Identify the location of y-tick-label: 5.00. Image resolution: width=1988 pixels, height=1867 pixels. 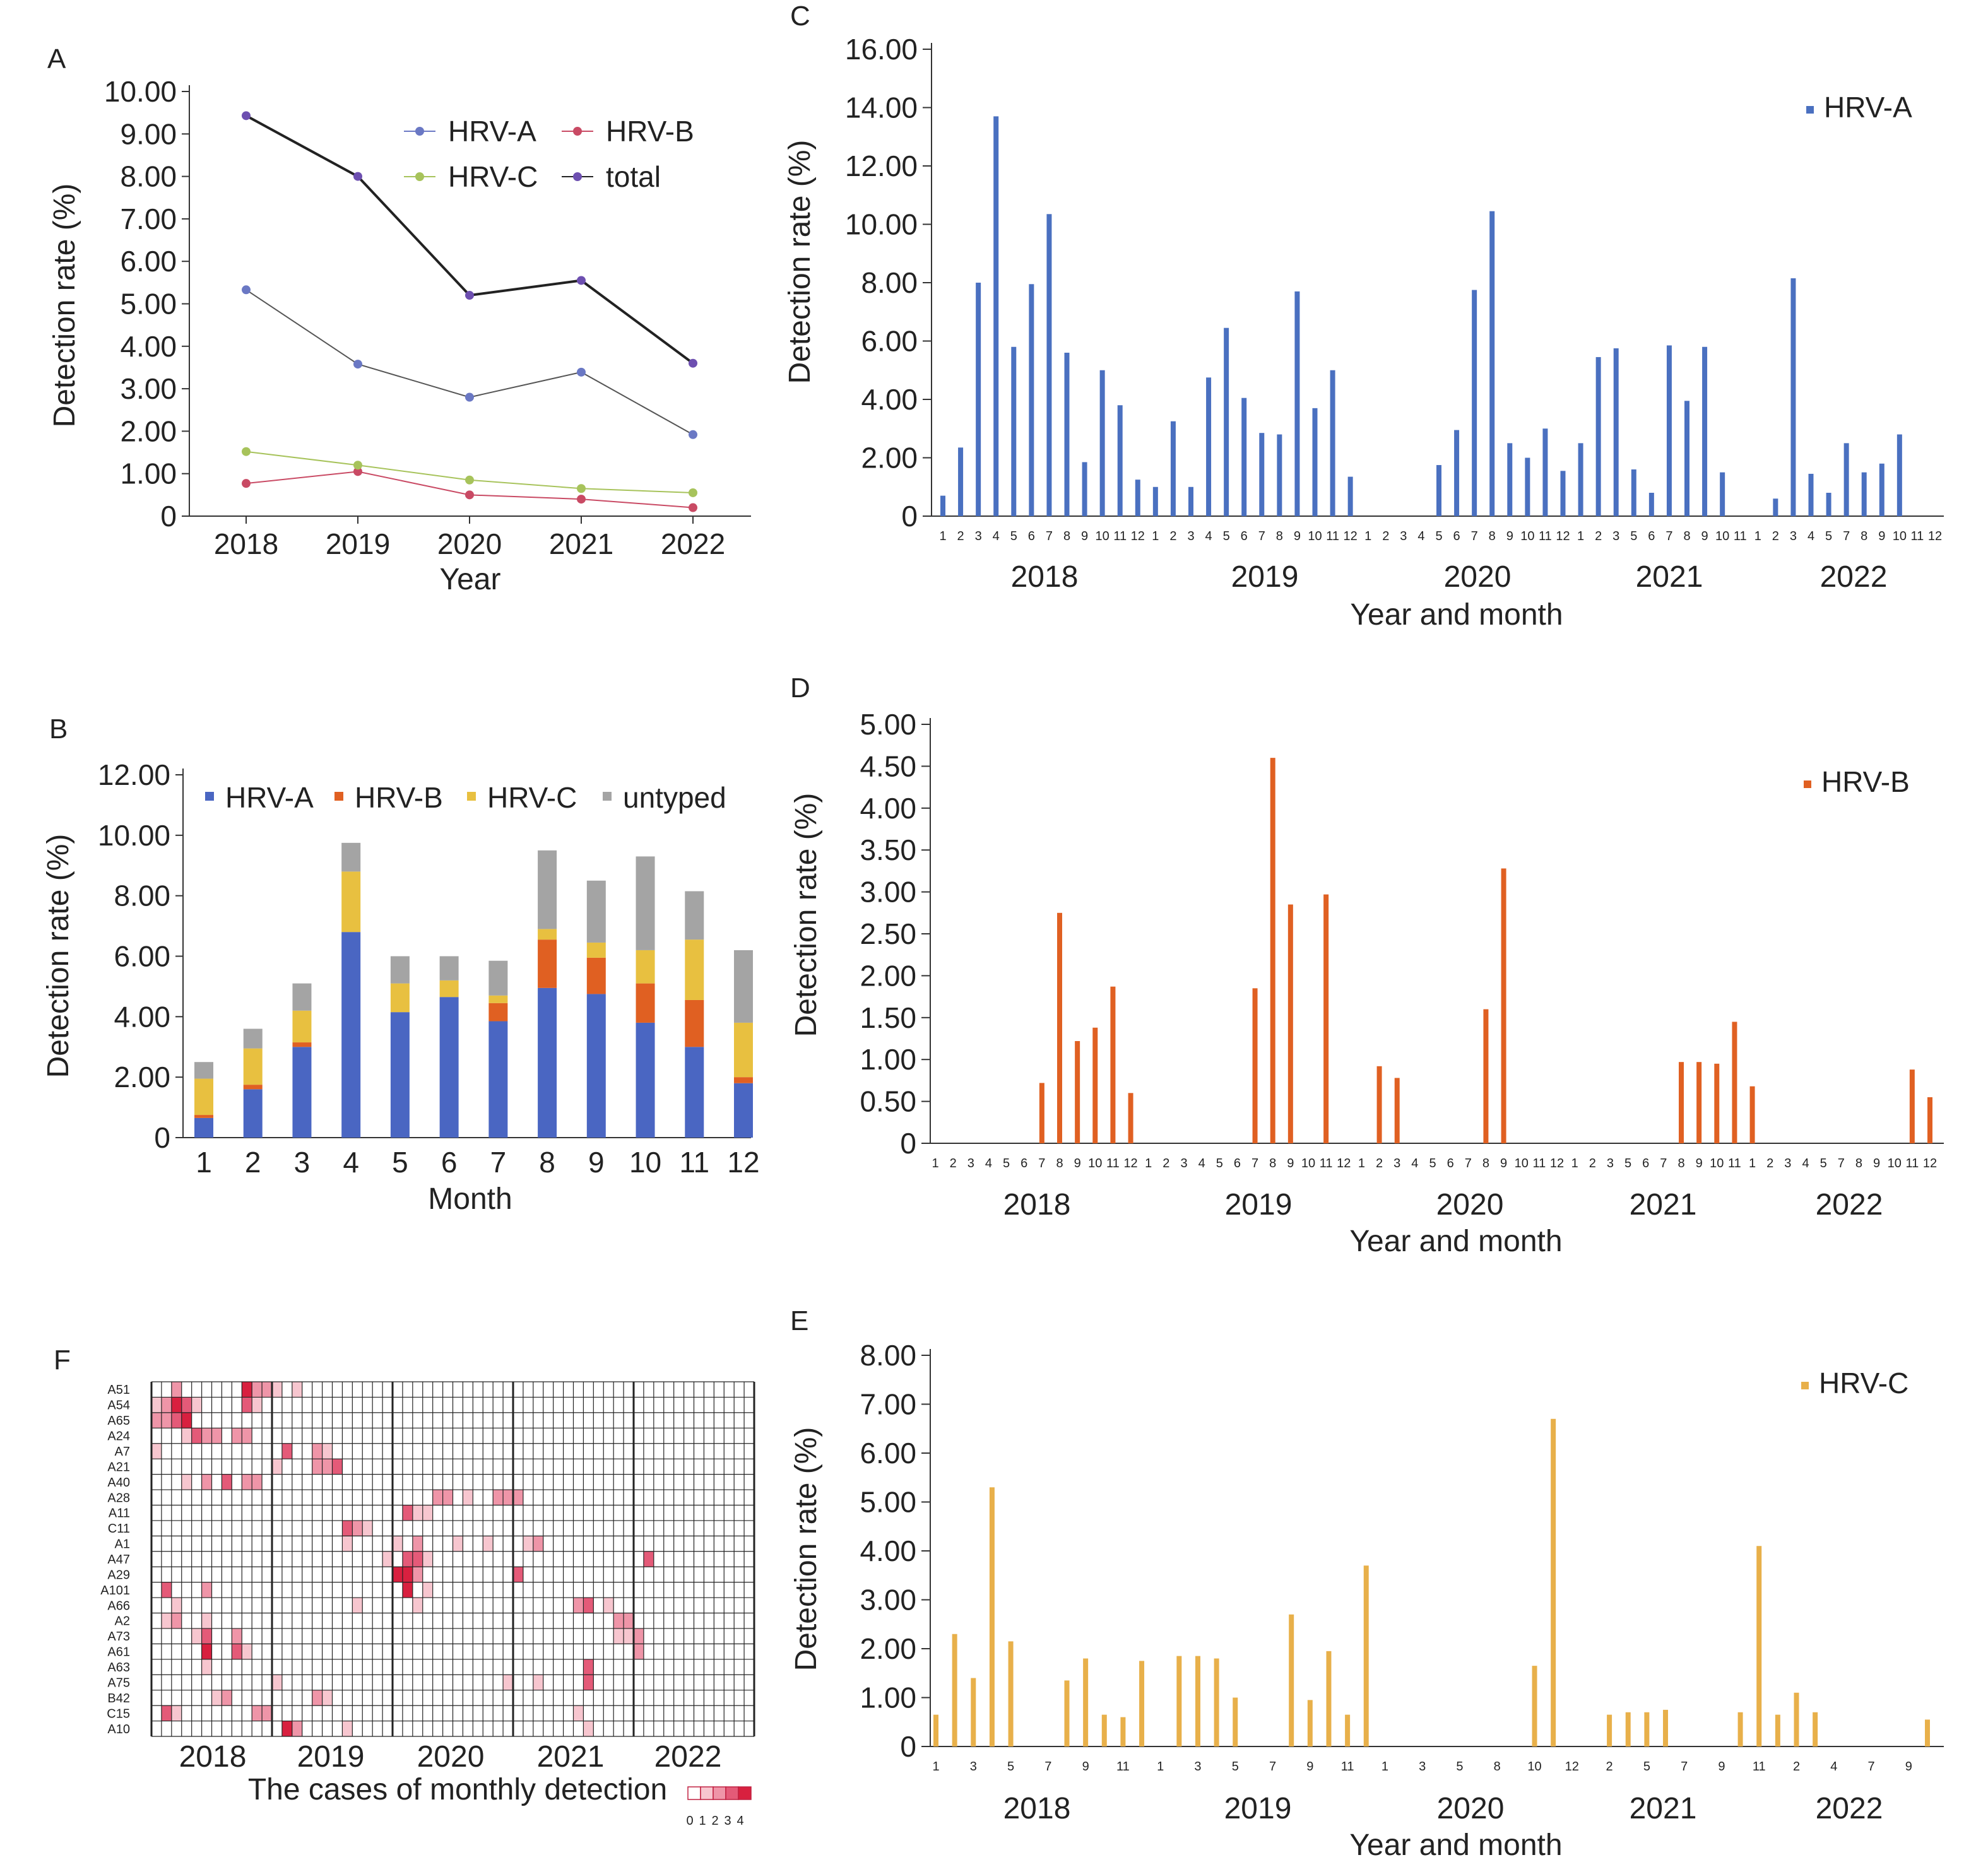
(148, 304).